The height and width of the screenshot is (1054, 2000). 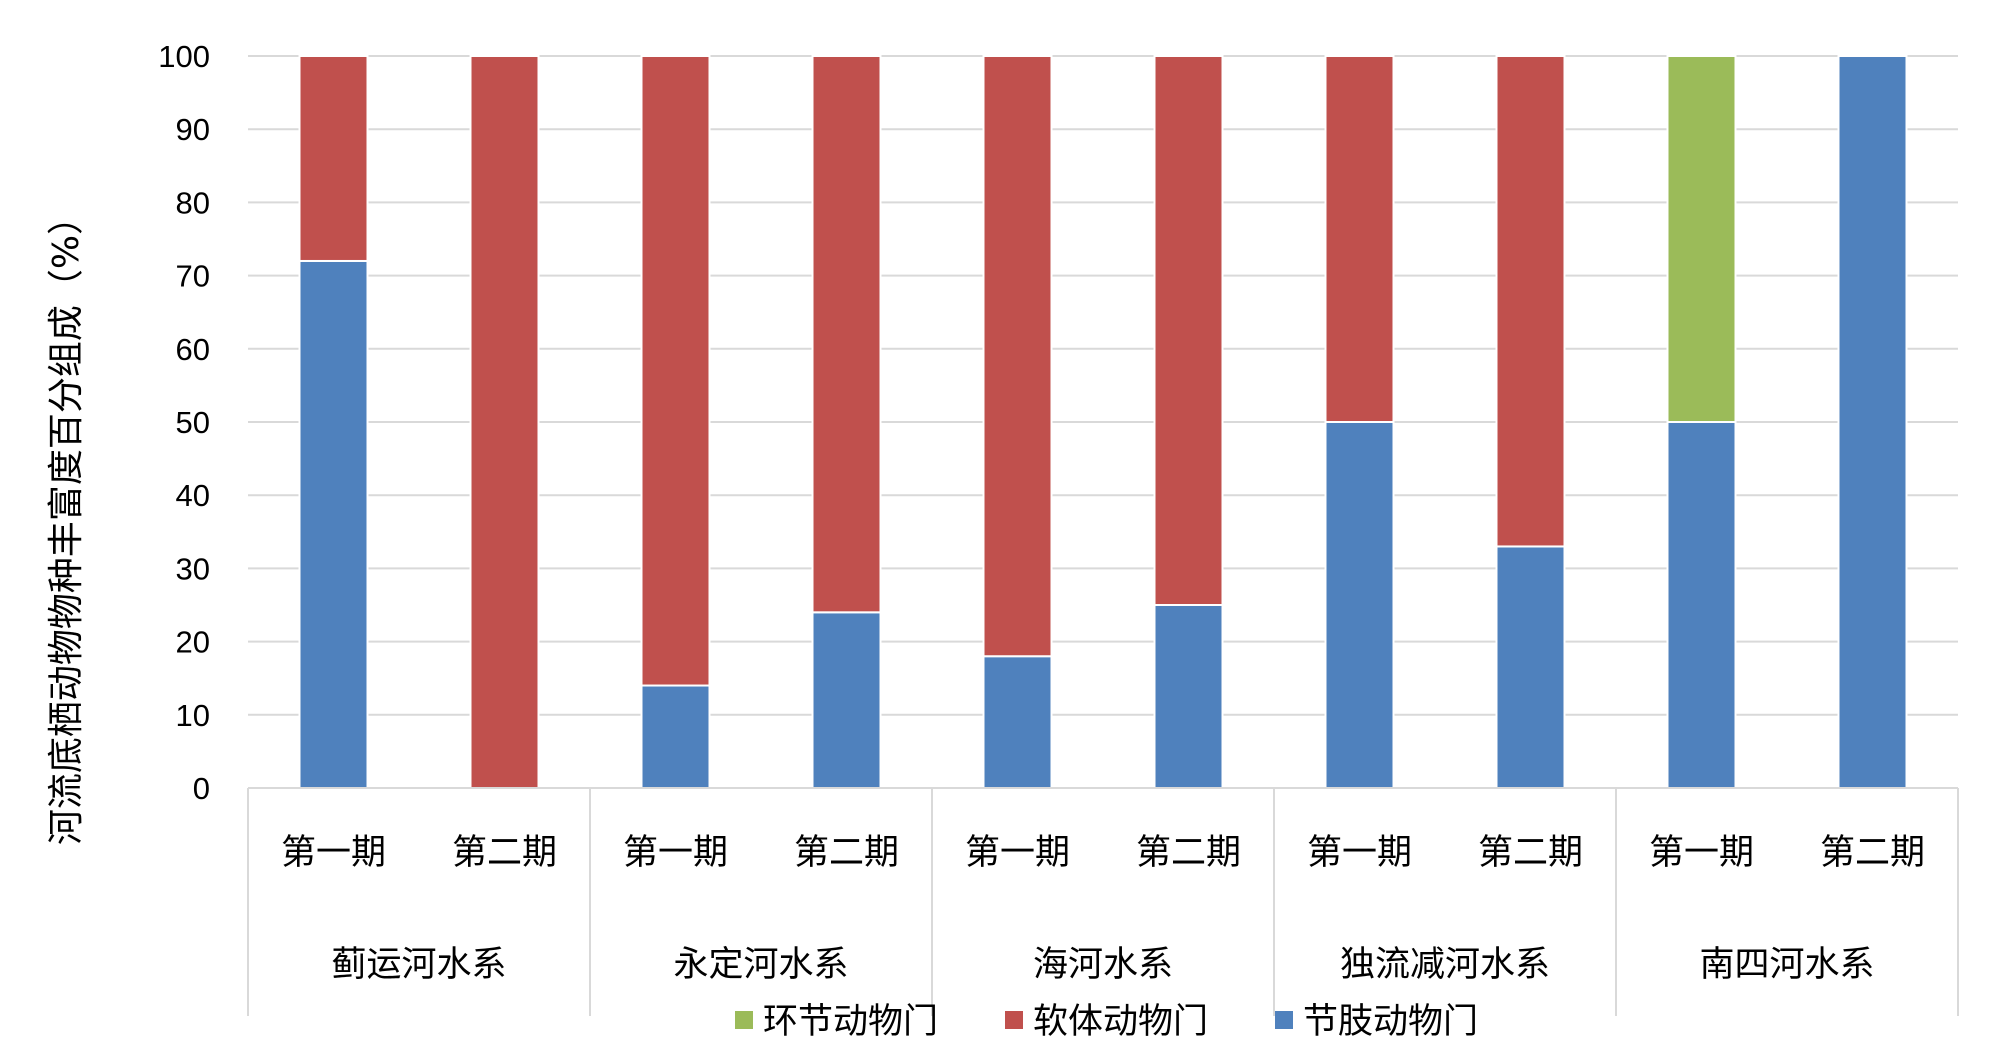 I want to click on y-tick-label: 60, so click(x=193, y=349).